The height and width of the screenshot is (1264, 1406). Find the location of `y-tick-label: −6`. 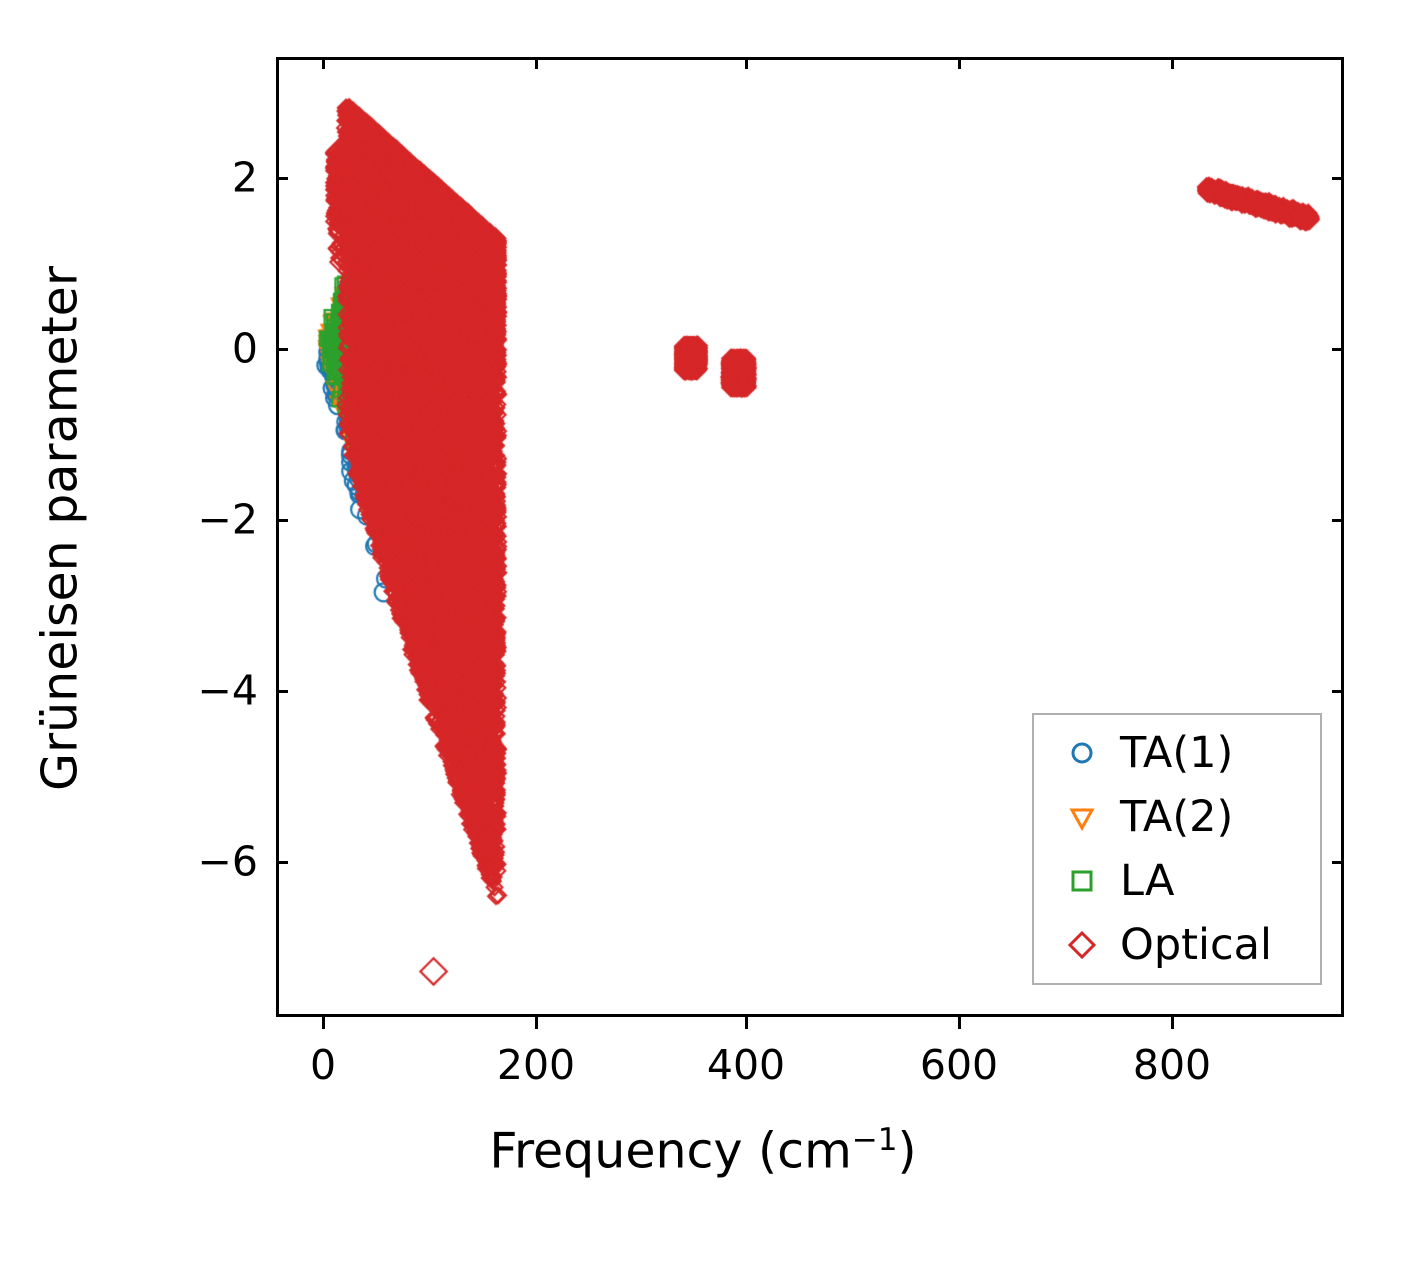

y-tick-label: −6 is located at coordinates (227, 861).